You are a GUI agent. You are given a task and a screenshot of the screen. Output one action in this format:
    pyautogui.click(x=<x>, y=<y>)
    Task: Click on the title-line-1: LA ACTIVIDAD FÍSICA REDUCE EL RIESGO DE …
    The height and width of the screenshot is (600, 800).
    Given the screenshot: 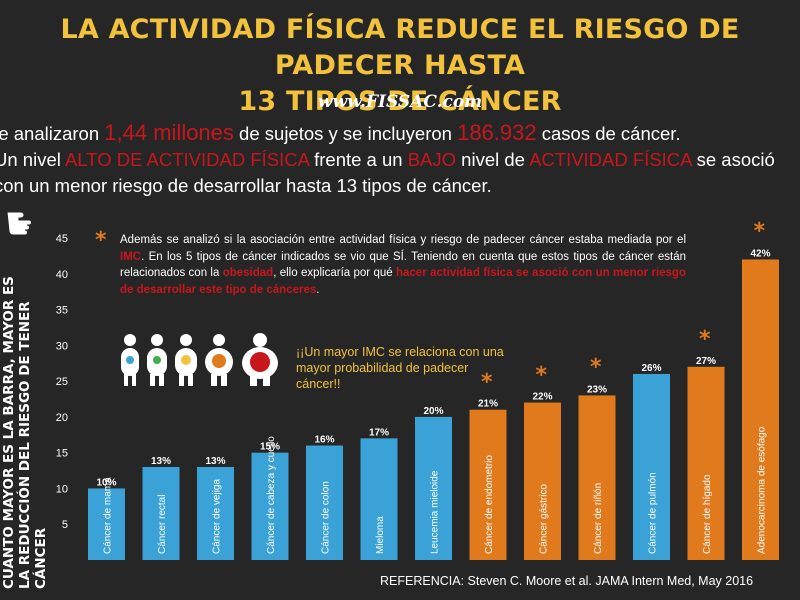 What is the action you would take?
    pyautogui.click(x=400, y=47)
    